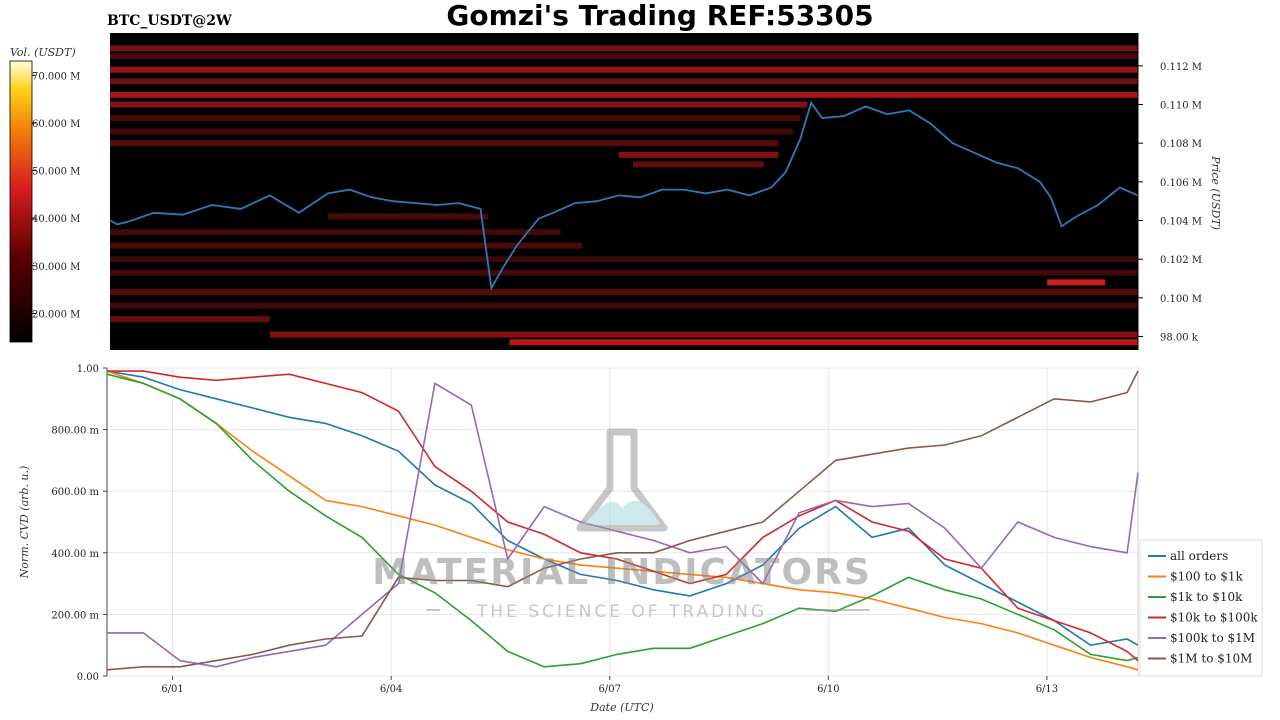 The image size is (1280, 720). What do you see at coordinates (1181, 183) in the screenshot?
I see `price-tick-label: 0.106 M` at bounding box center [1181, 183].